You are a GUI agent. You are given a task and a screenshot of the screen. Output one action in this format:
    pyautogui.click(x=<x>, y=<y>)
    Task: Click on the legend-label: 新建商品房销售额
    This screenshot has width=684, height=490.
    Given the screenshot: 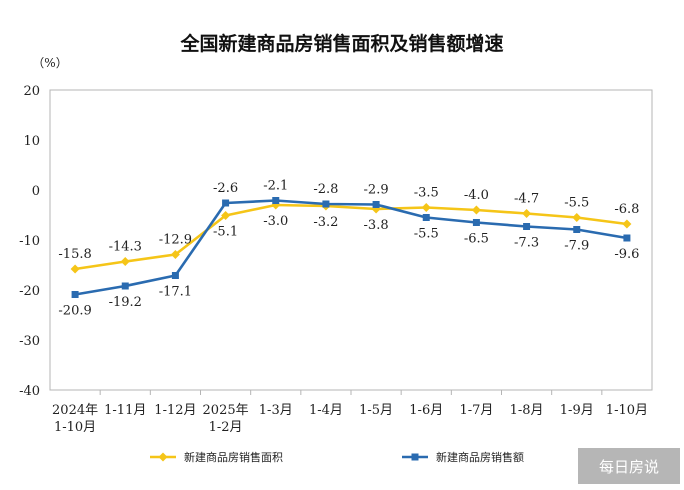 What is the action you would take?
    pyautogui.click(x=480, y=457)
    